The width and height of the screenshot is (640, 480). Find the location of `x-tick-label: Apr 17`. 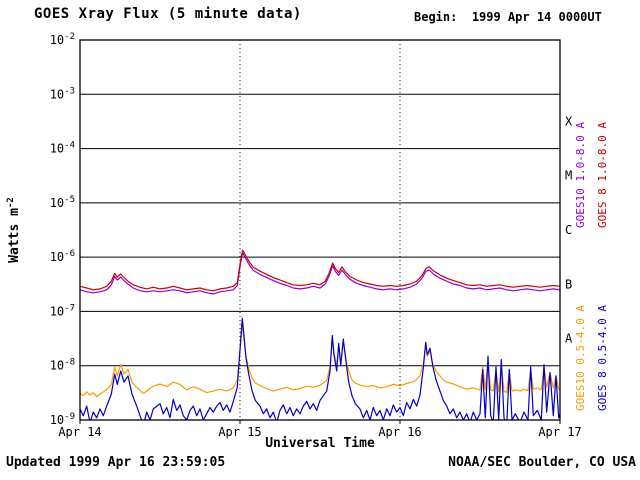

x-tick-label: Apr 17 is located at coordinates (559, 432).